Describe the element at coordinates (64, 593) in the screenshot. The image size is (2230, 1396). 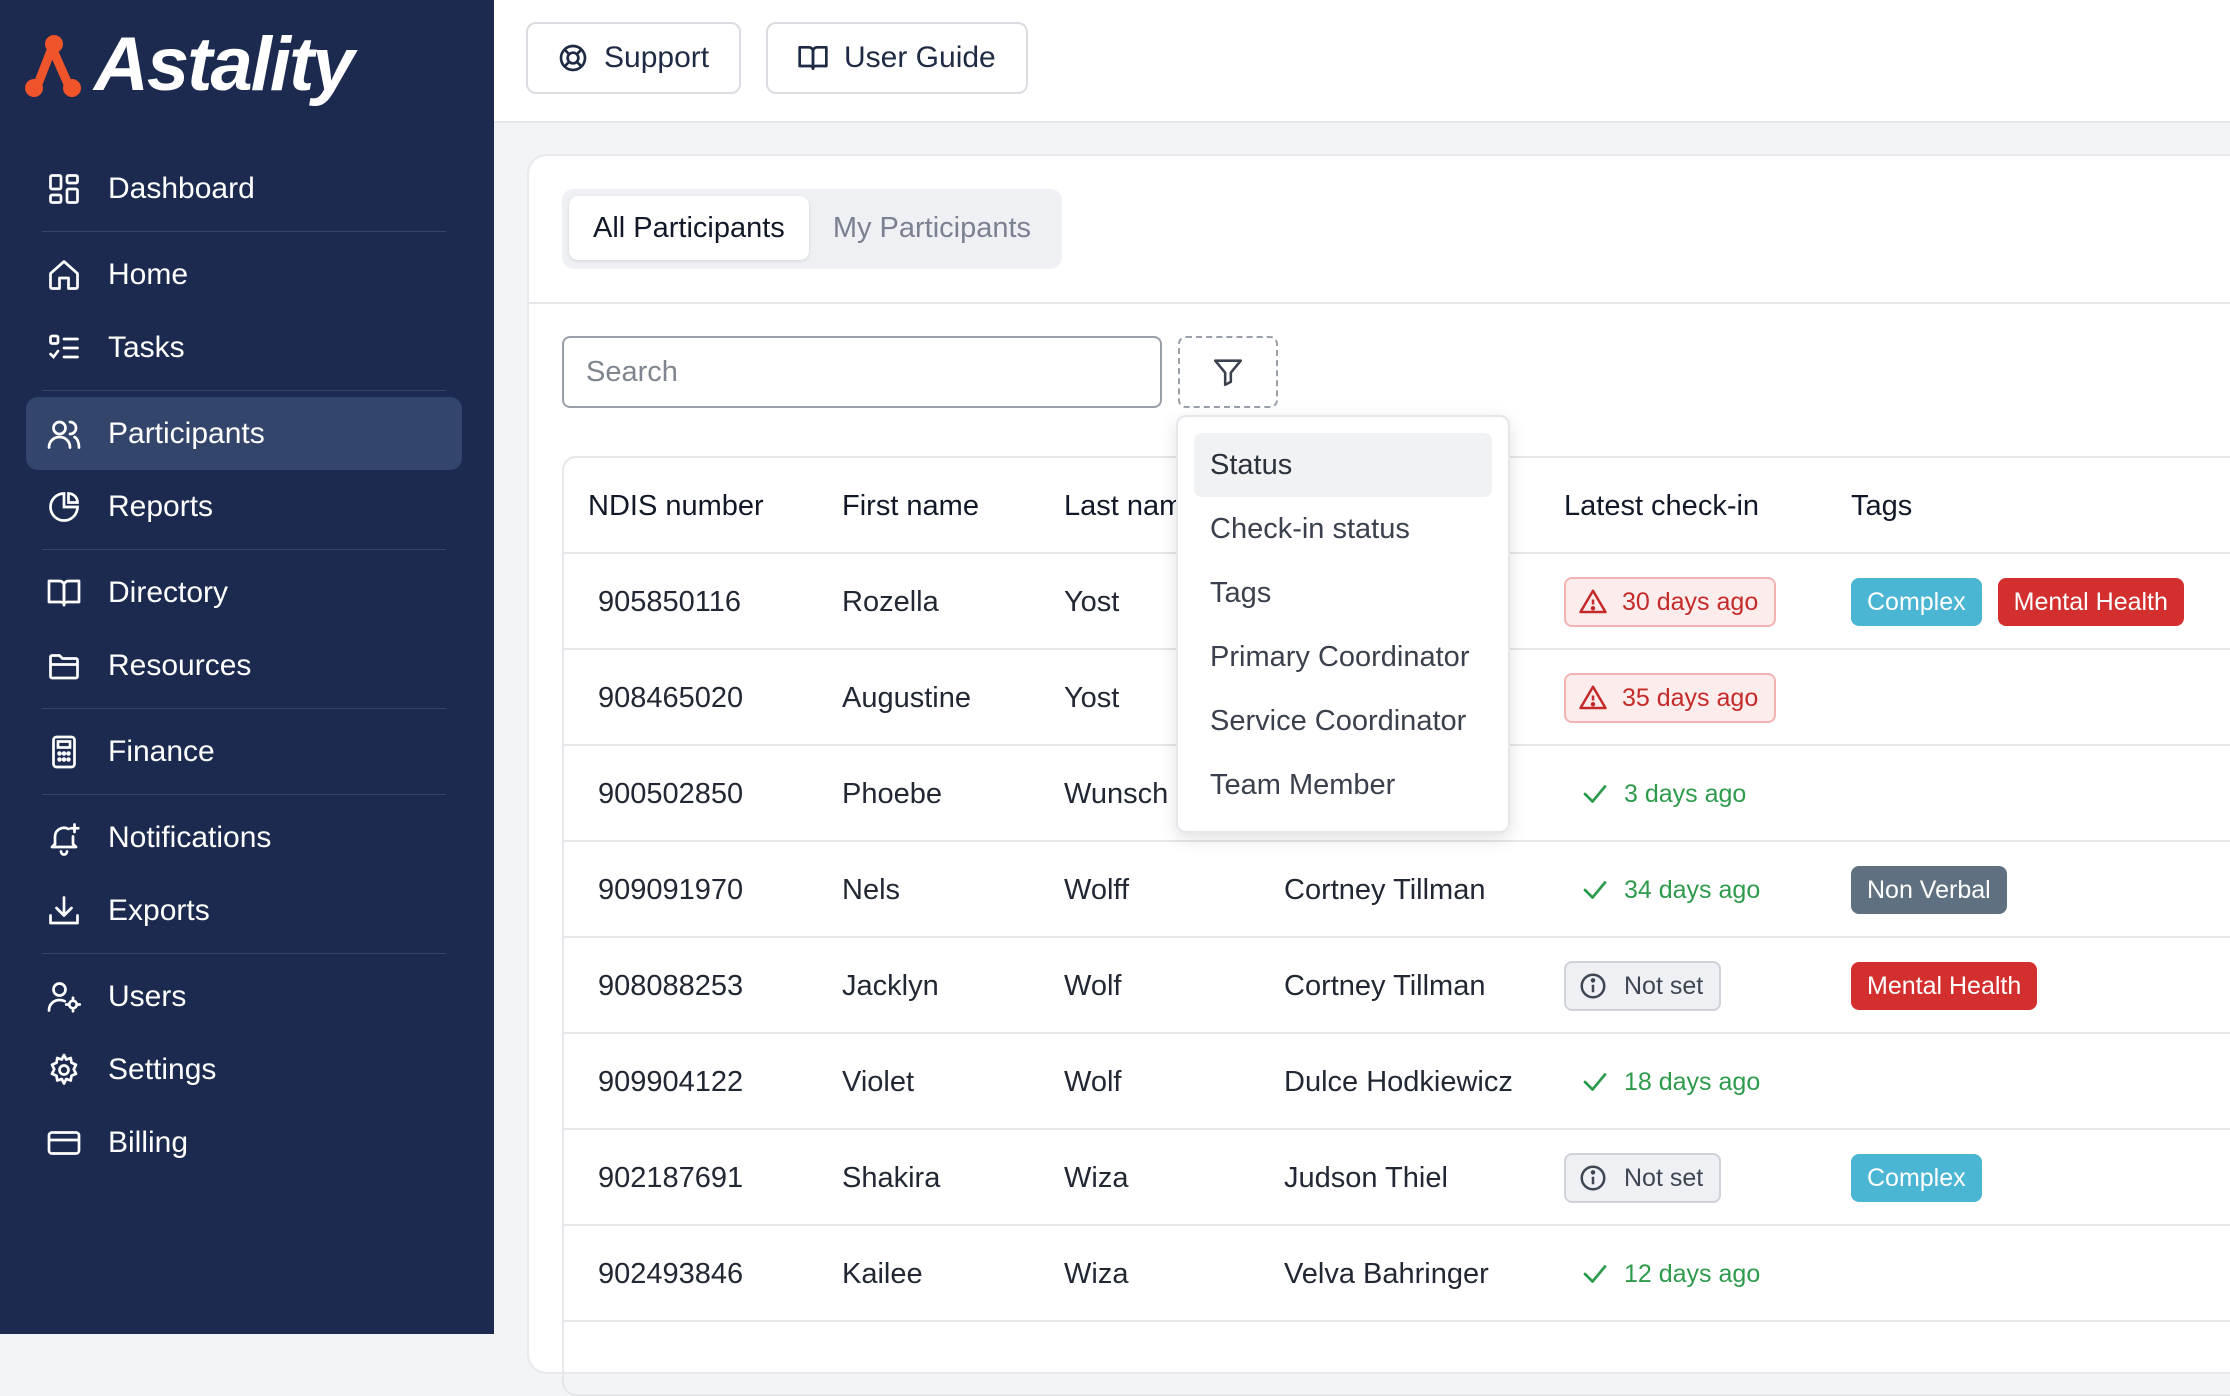
I see `book-icon` at that location.